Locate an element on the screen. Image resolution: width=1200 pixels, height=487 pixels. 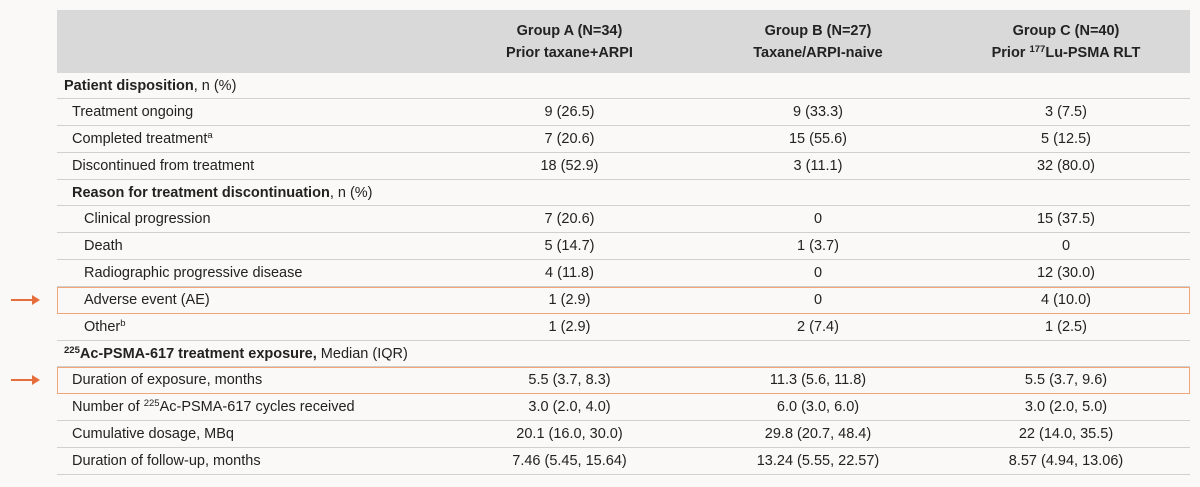
table-row-adverse-event: Adverse event (AE) 1 (2.9) 0 4 (10.0) is located at coordinates (623, 300).